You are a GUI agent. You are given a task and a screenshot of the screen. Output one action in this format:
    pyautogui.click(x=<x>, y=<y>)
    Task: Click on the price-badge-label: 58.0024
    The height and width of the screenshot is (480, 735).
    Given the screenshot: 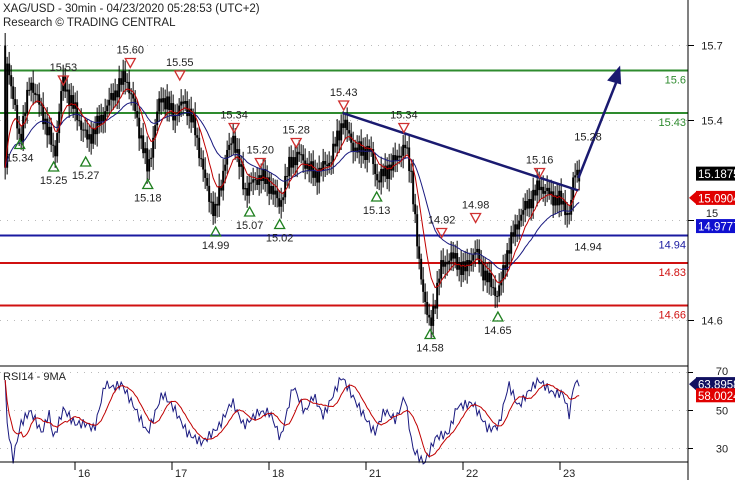 What is the action you would take?
    pyautogui.click(x=716, y=397)
    